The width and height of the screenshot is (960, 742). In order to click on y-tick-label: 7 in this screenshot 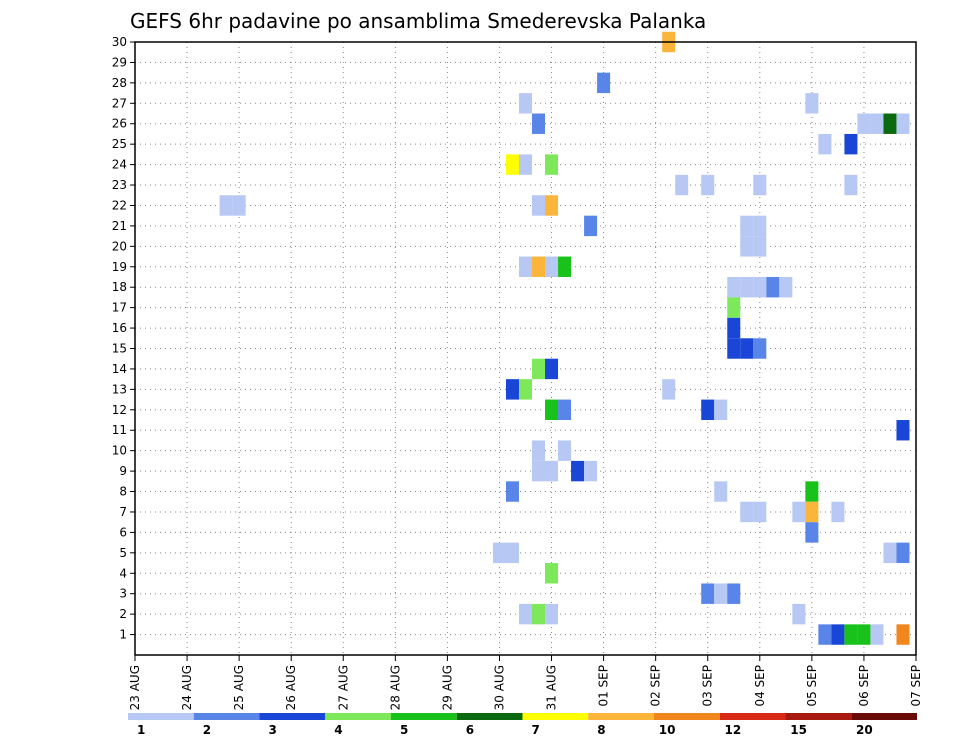, I will do `click(123, 512)`.